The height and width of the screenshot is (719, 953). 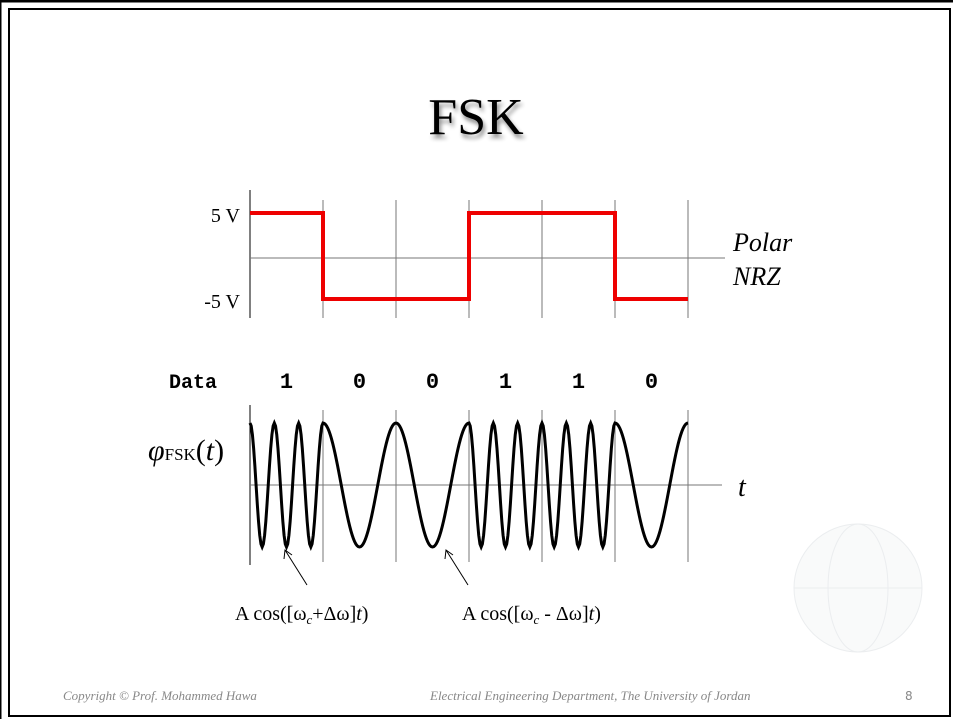 I want to click on globe-watermark, so click(x=858, y=588).